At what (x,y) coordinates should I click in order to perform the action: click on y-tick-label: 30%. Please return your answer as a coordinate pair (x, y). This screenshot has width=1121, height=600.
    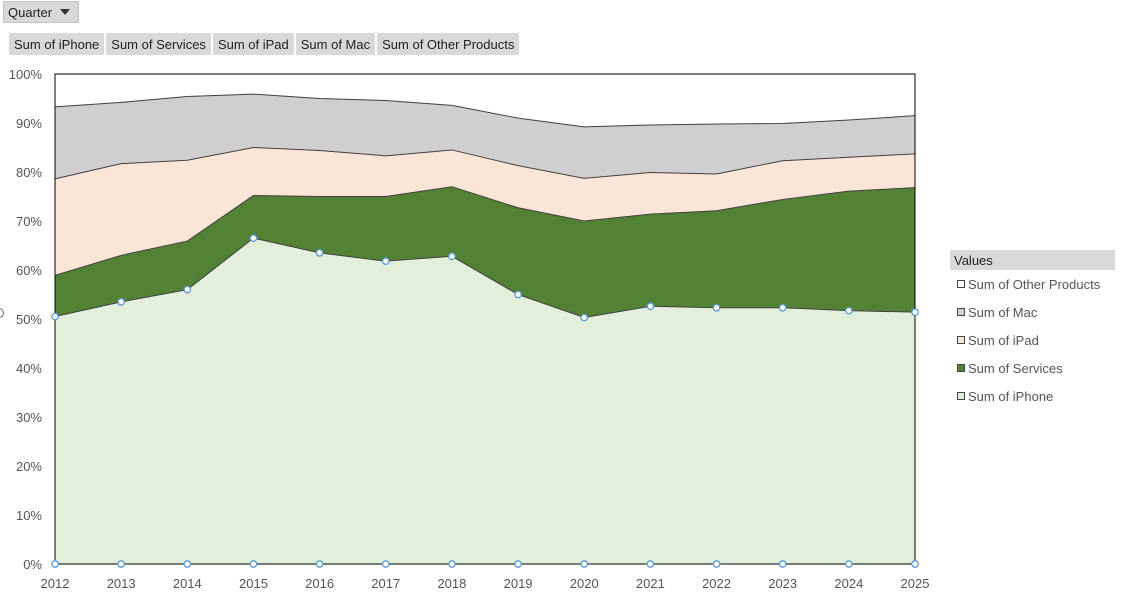
    Looking at the image, I should click on (29, 417).